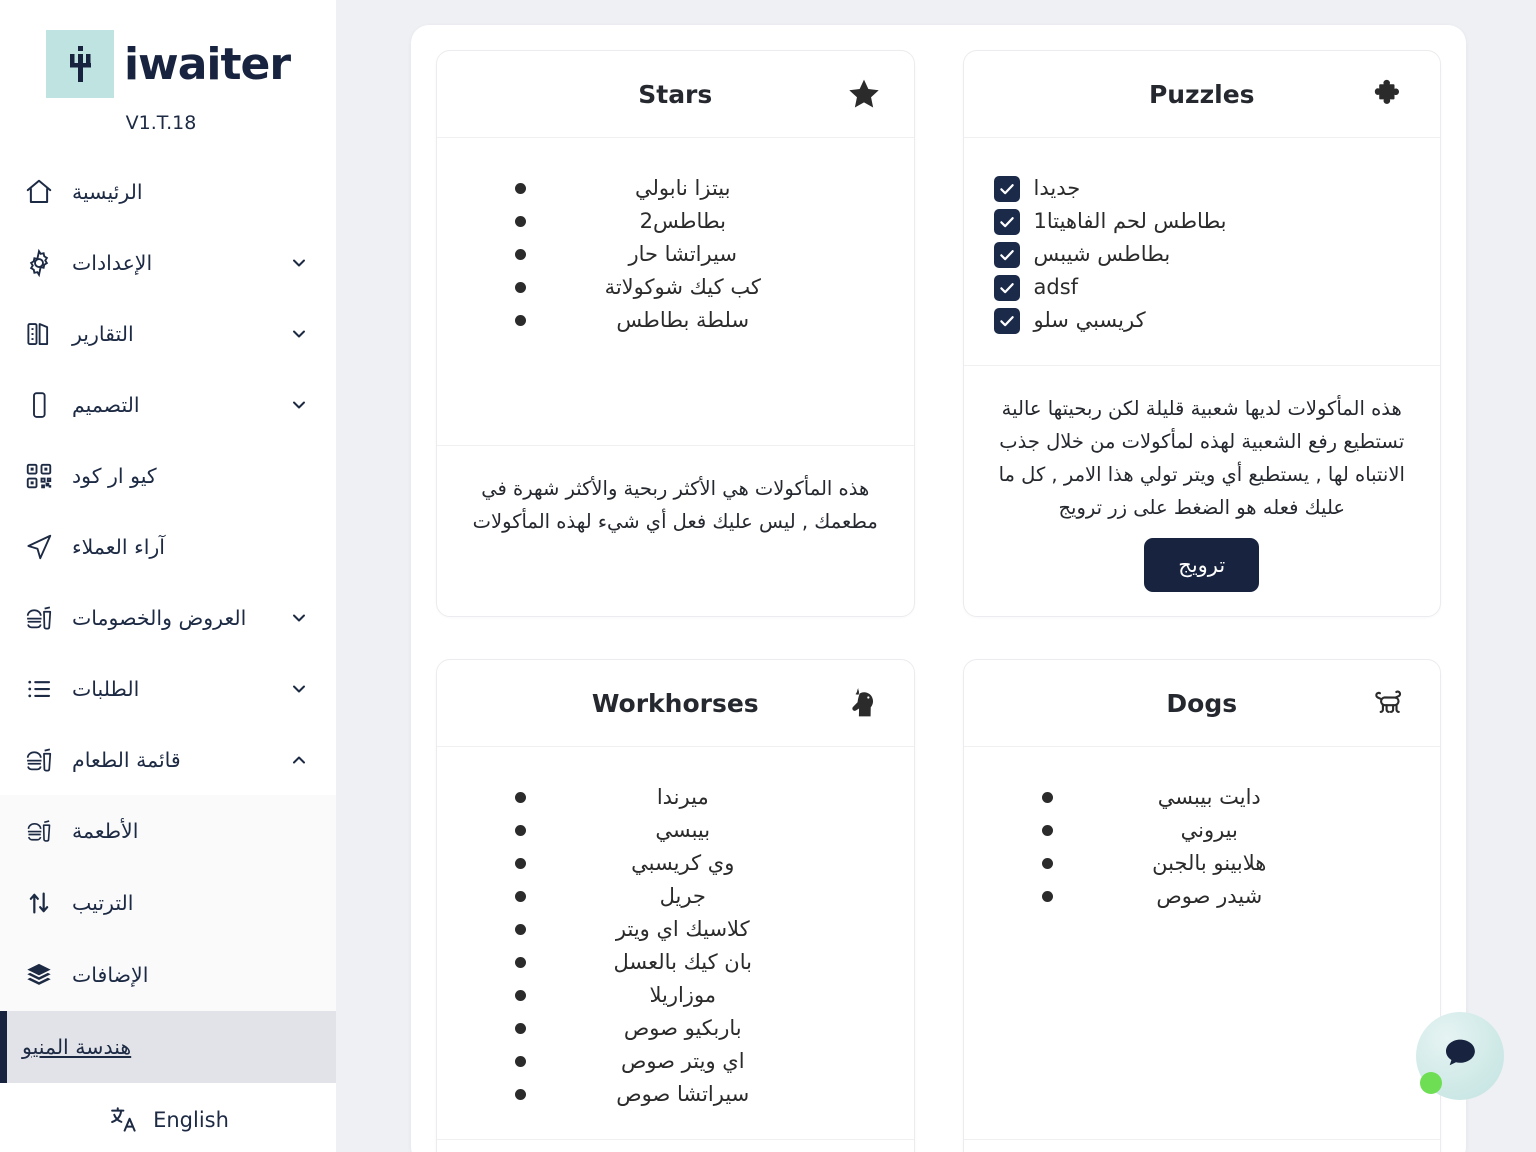 The image size is (1536, 1152). Describe the element at coordinates (682, 287) in the screenshot. I see `item-label: كب كيك شوكولاتة` at that location.